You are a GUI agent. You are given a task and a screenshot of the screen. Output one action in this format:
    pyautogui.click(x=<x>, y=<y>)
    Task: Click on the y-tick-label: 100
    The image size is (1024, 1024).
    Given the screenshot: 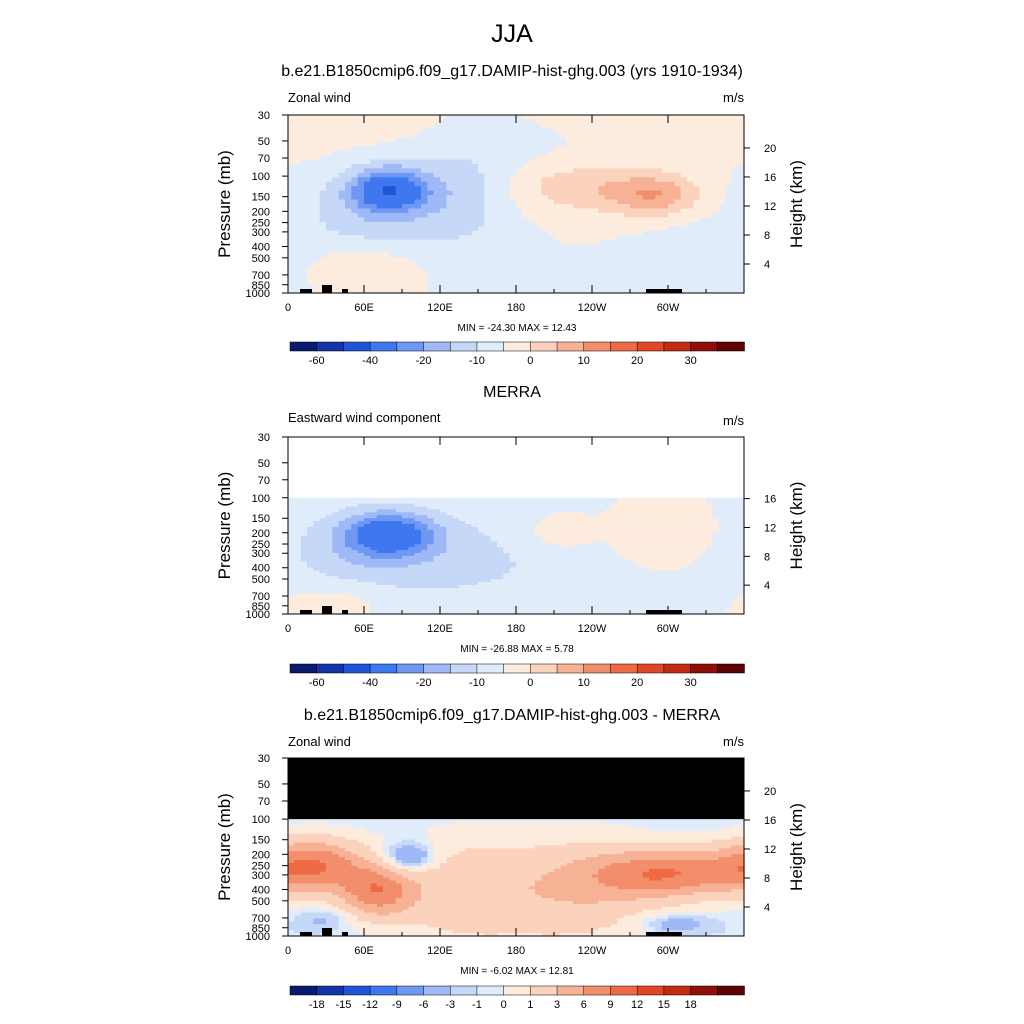 What is the action you would take?
    pyautogui.click(x=261, y=177)
    